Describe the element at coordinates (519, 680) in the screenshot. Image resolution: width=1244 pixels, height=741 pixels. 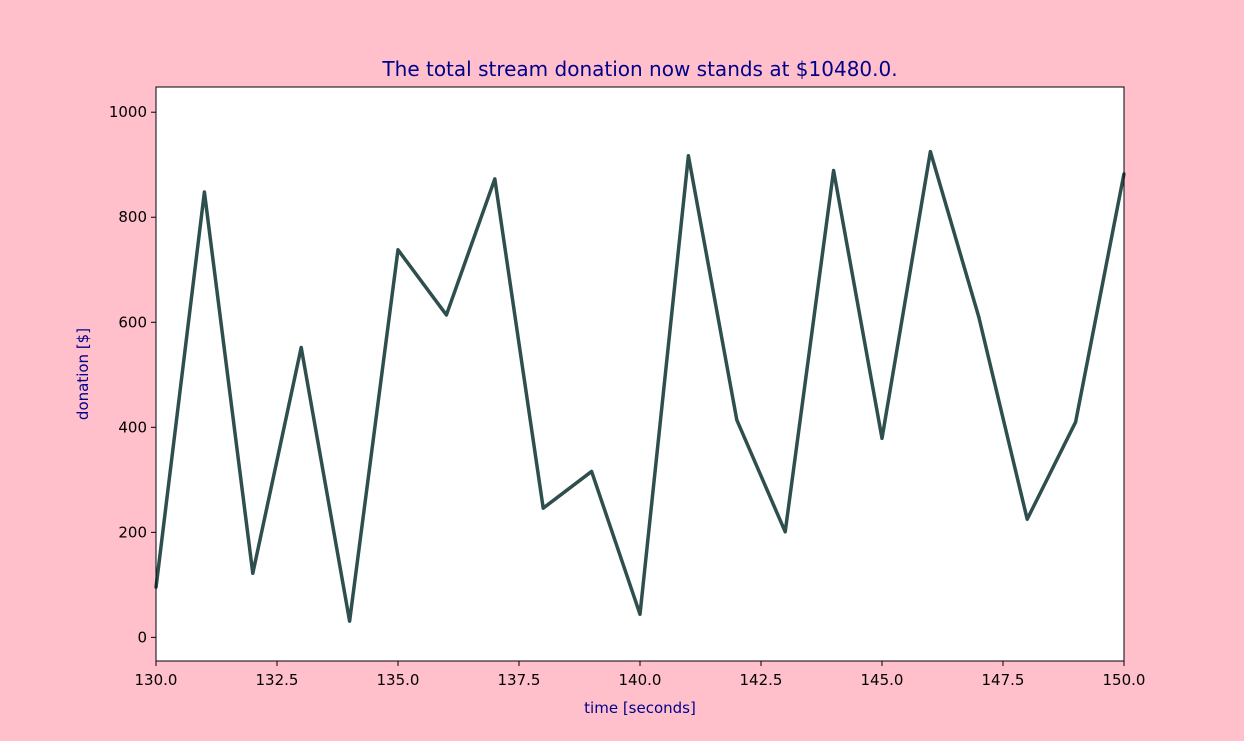
I see `x-tick-label: 137.5` at that location.